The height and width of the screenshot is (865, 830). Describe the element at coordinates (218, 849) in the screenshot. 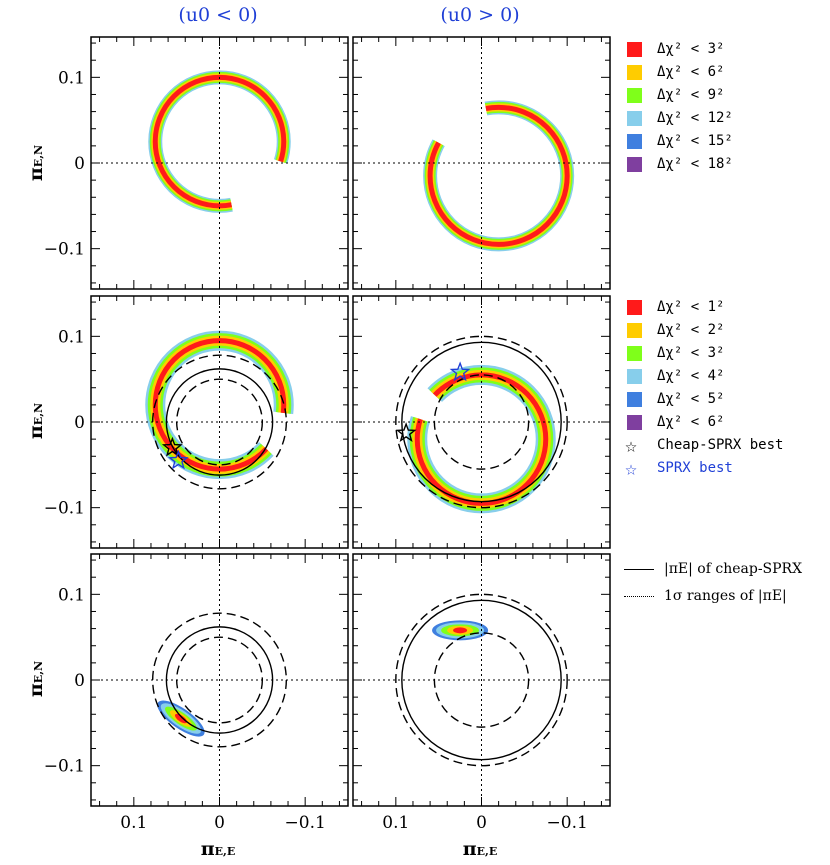

I see `x-axis-label-left: πE,E` at that location.